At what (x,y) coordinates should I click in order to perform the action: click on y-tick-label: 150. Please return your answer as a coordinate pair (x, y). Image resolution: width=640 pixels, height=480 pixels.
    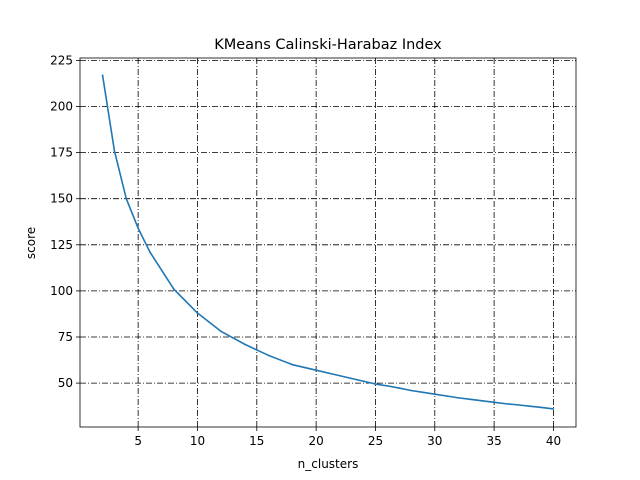
    Looking at the image, I should click on (61, 199).